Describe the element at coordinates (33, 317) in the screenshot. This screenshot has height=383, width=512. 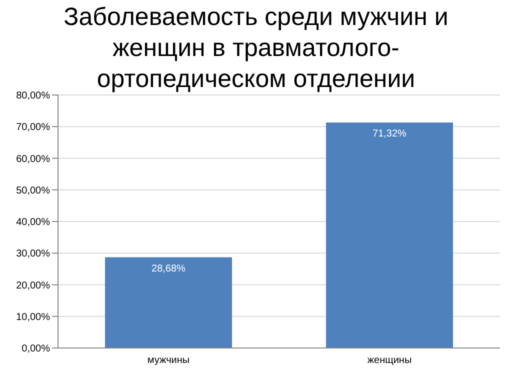
I see `y-tick-label: 10,00%` at that location.